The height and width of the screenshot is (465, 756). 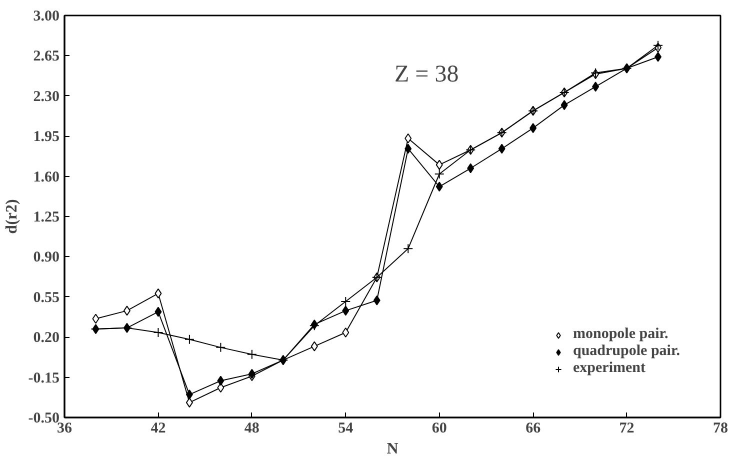 I want to click on y-tick-label: 0.20, so click(x=46, y=338).